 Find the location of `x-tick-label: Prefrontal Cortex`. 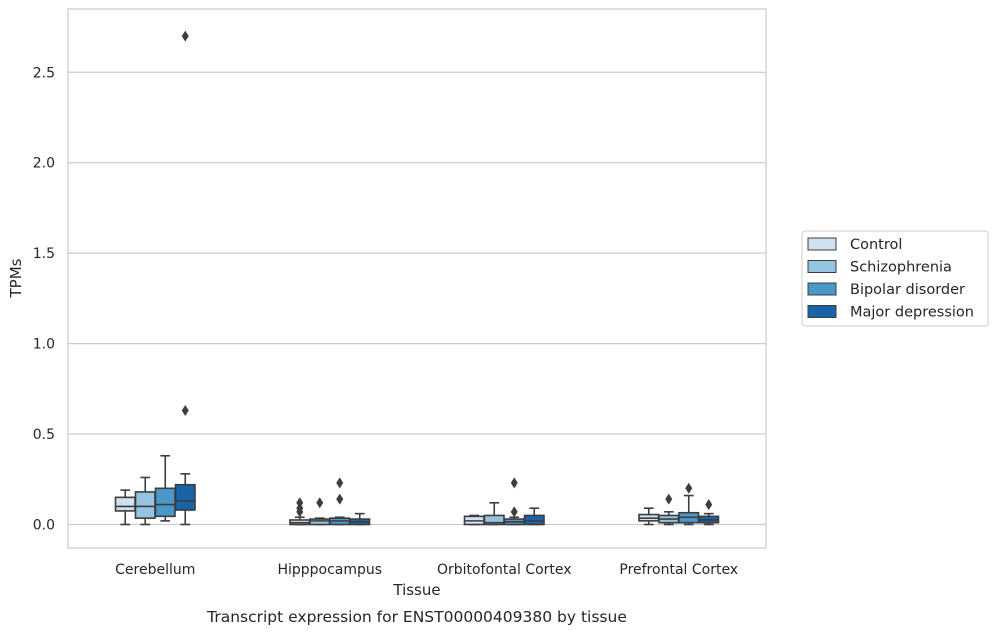

x-tick-label: Prefrontal Cortex is located at coordinates (678, 570).